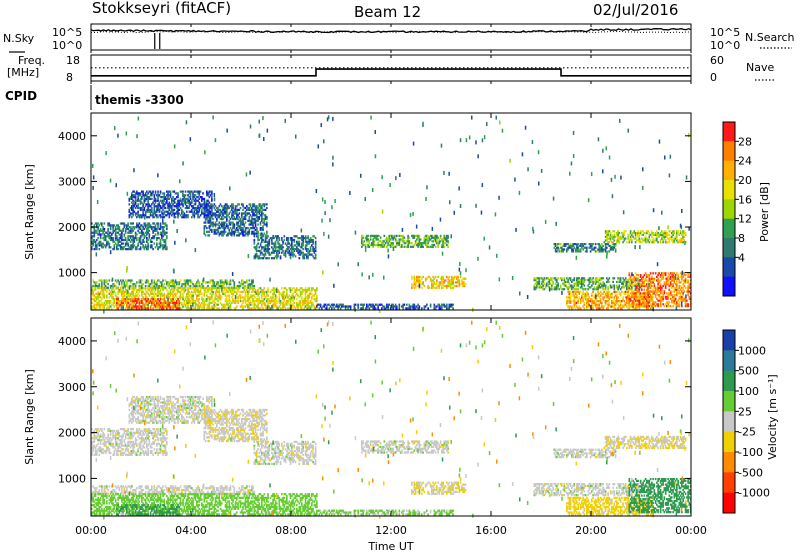 Image resolution: width=800 pixels, height=554 pixels. Describe the element at coordinates (760, 67) in the screenshot. I see `nave-label: Nave` at that location.